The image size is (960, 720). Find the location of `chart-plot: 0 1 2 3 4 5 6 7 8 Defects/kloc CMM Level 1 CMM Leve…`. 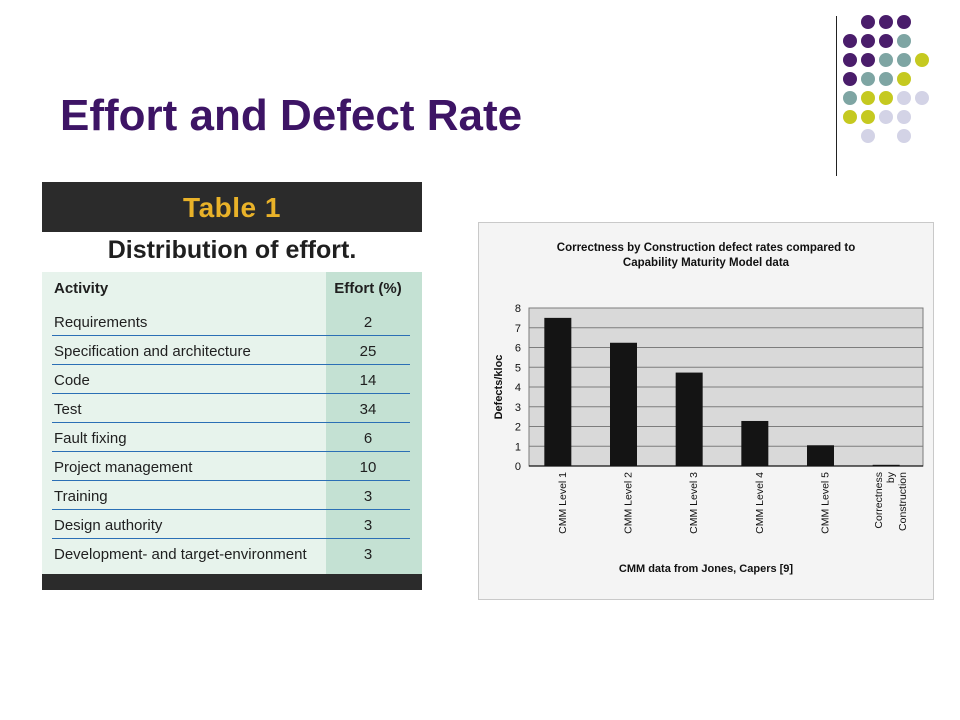

chart-plot: 0 1 2 3 4 5 6 7 8 Defects/kloc CMM Level 1 CMM Leve… is located at coordinates (708, 418).